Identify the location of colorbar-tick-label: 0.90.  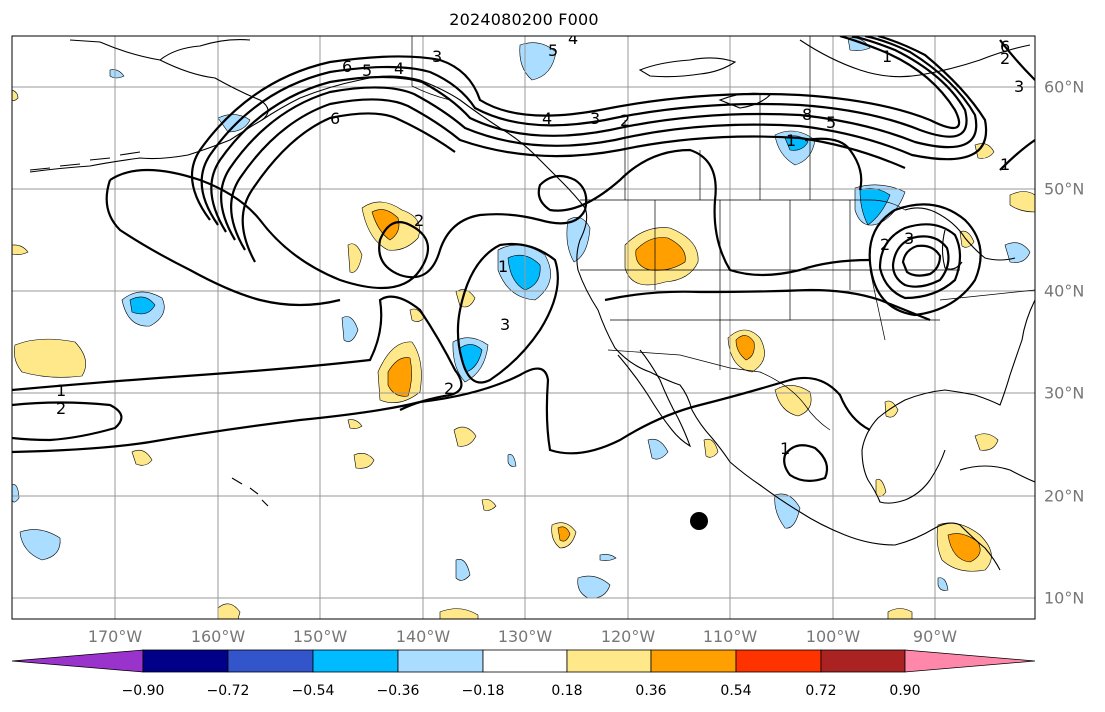
(905, 691).